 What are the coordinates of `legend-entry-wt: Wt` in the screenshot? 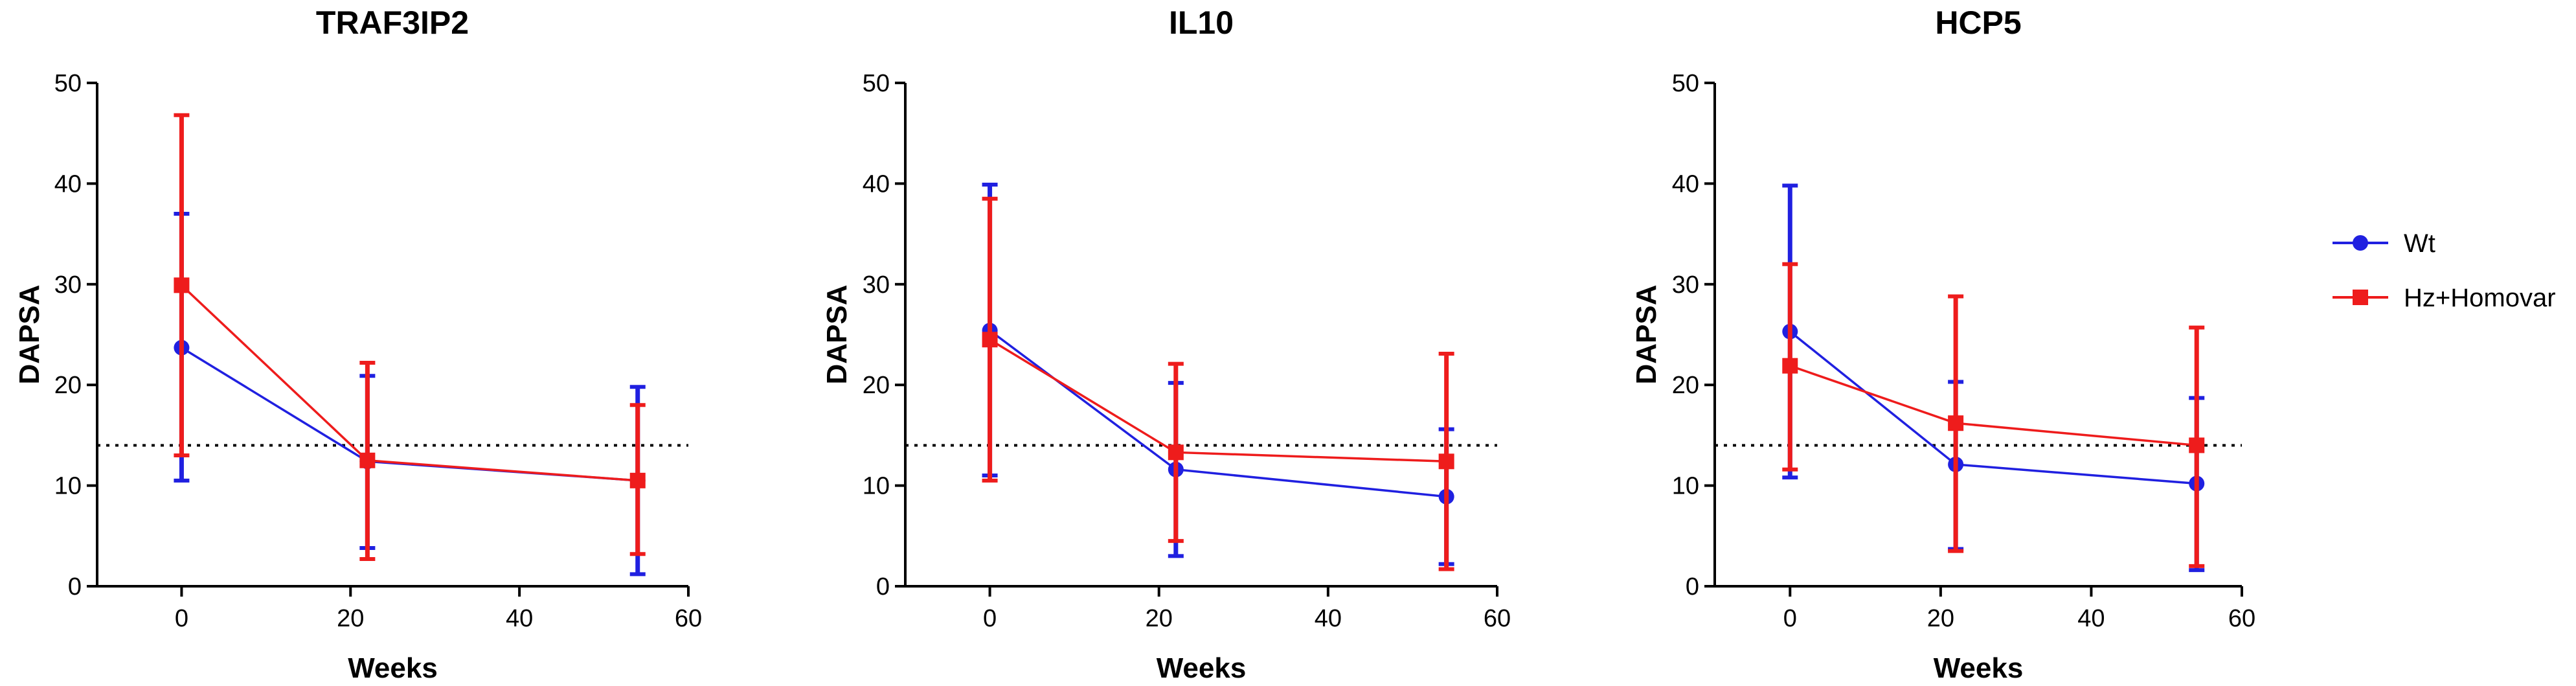 It's located at (2384, 244).